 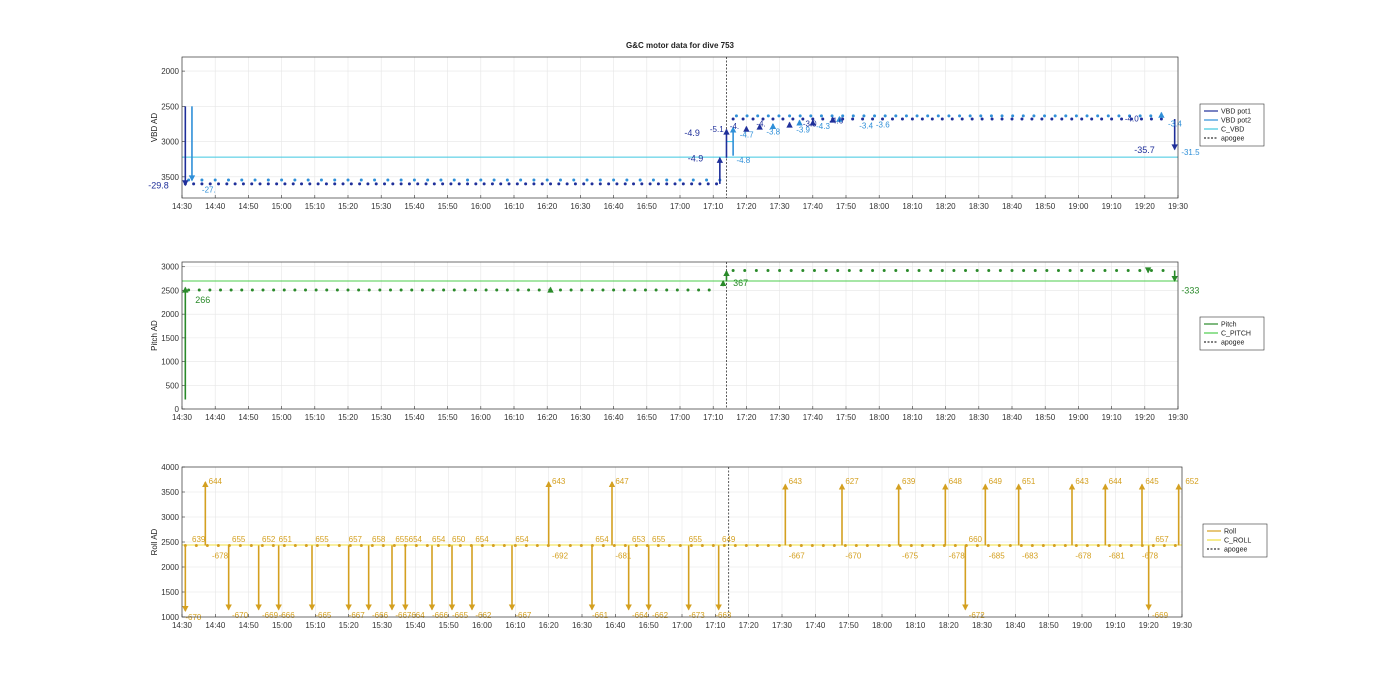 I want to click on annotation-label: -333, so click(x=1190, y=290).